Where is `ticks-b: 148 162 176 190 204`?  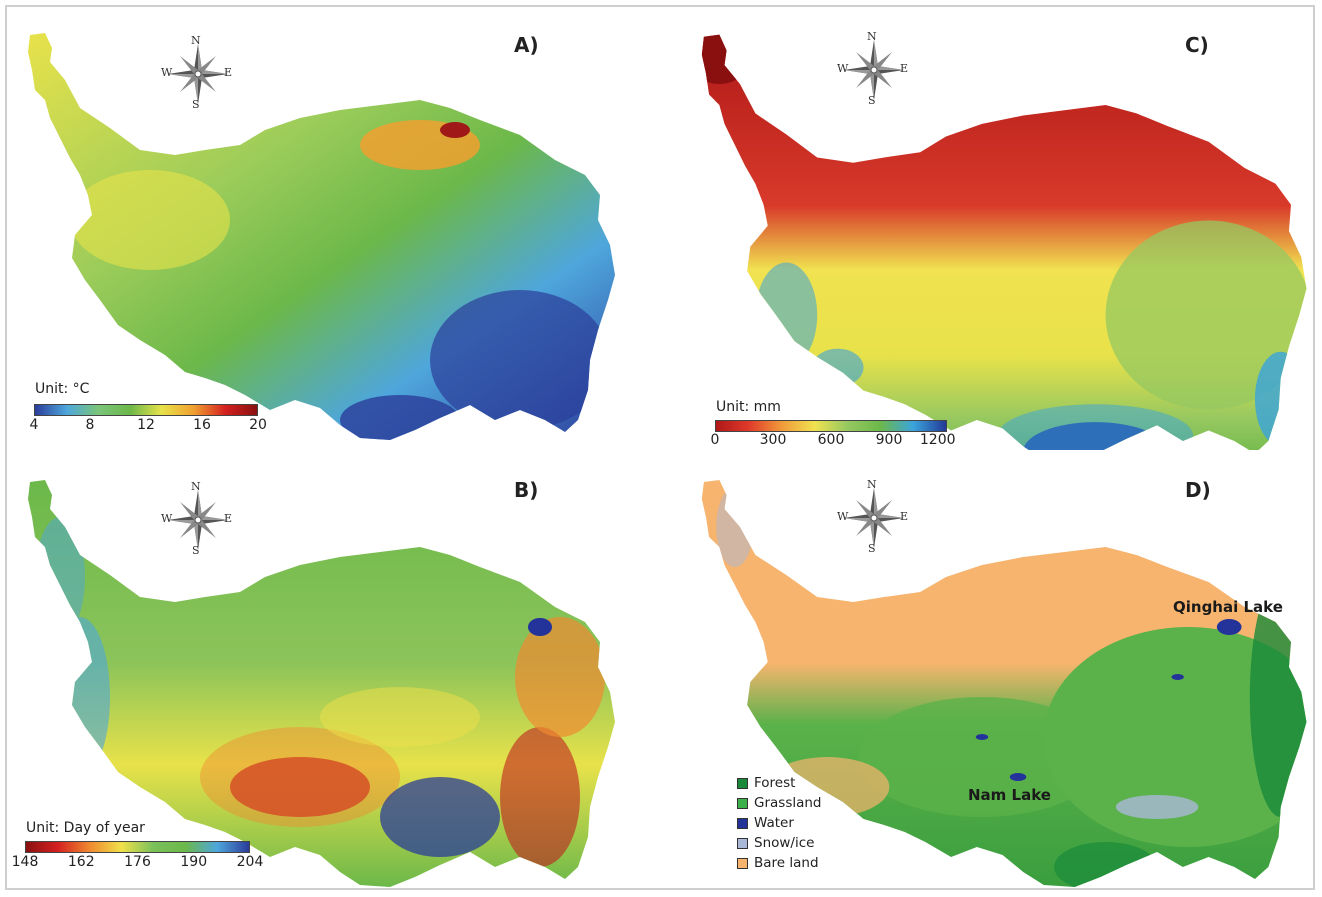 ticks-b: 148 162 176 190 204 is located at coordinates (138, 862).